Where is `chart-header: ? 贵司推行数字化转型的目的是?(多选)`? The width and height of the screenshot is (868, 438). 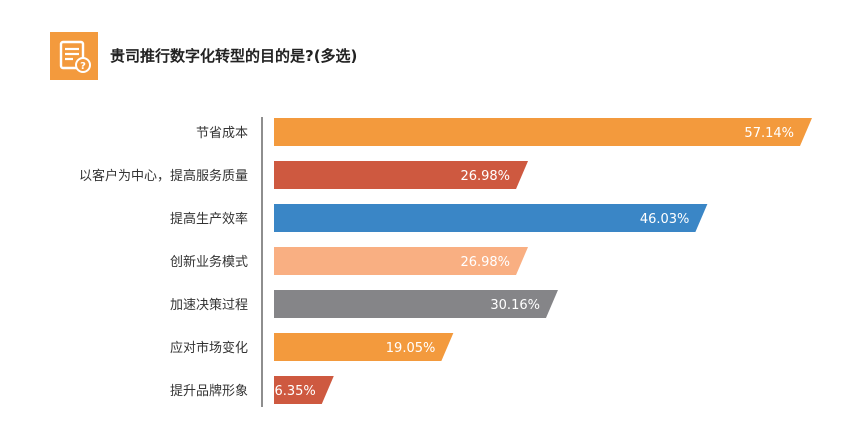 chart-header: ? 贵司推行数字化转型的目的是?(多选) is located at coordinates (400, 56).